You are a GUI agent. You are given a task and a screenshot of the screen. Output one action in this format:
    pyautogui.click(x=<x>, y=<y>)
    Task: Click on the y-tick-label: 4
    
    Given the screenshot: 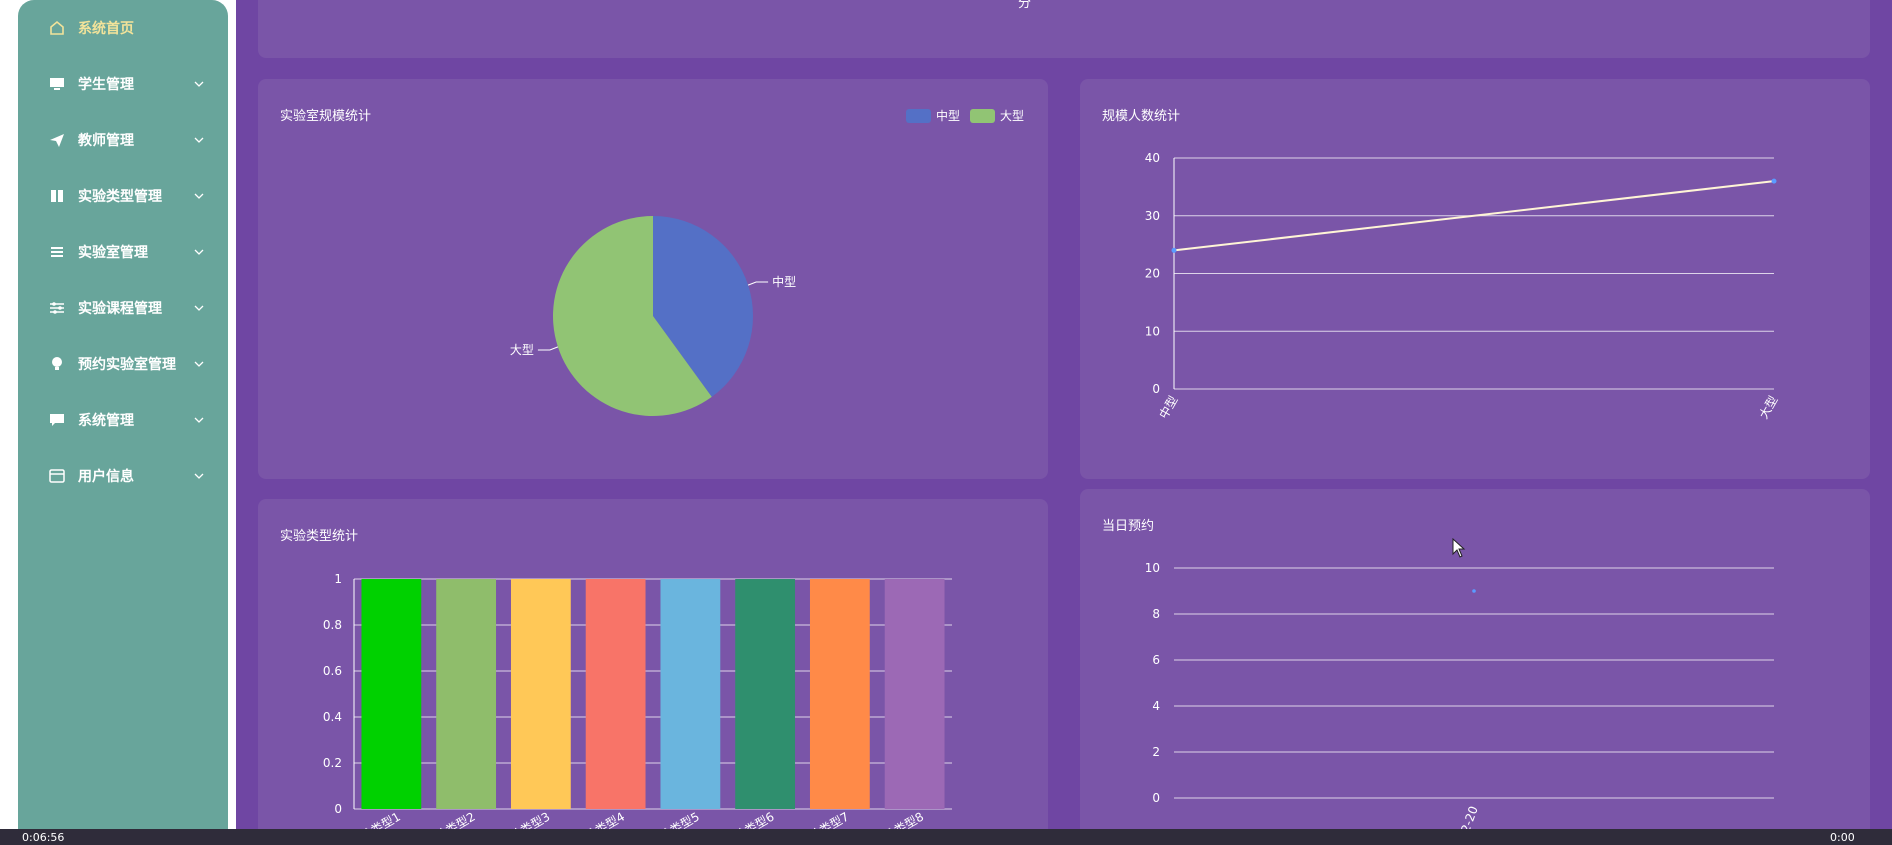 What is the action you would take?
    pyautogui.click(x=1156, y=706)
    